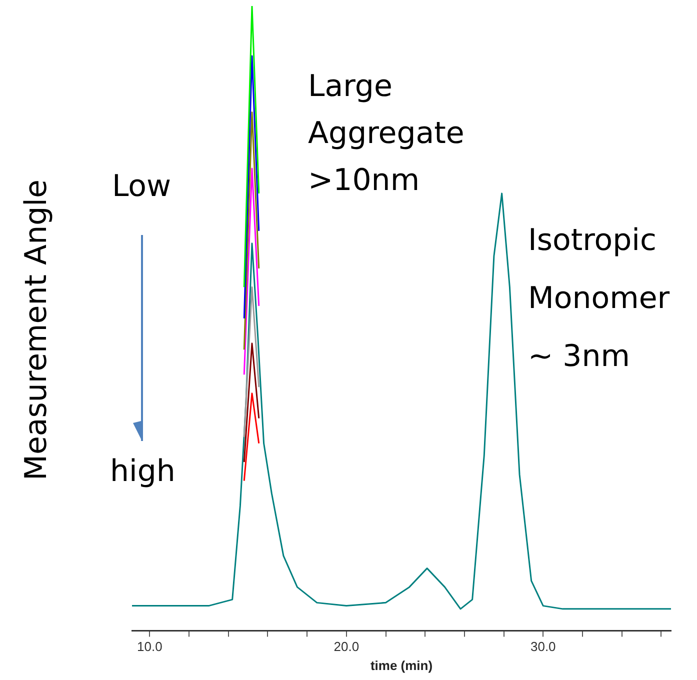 Image resolution: width=697 pixels, height=680 pixels. I want to click on annotation: Isotropic Monomer ~ 3nm, so click(599, 298).